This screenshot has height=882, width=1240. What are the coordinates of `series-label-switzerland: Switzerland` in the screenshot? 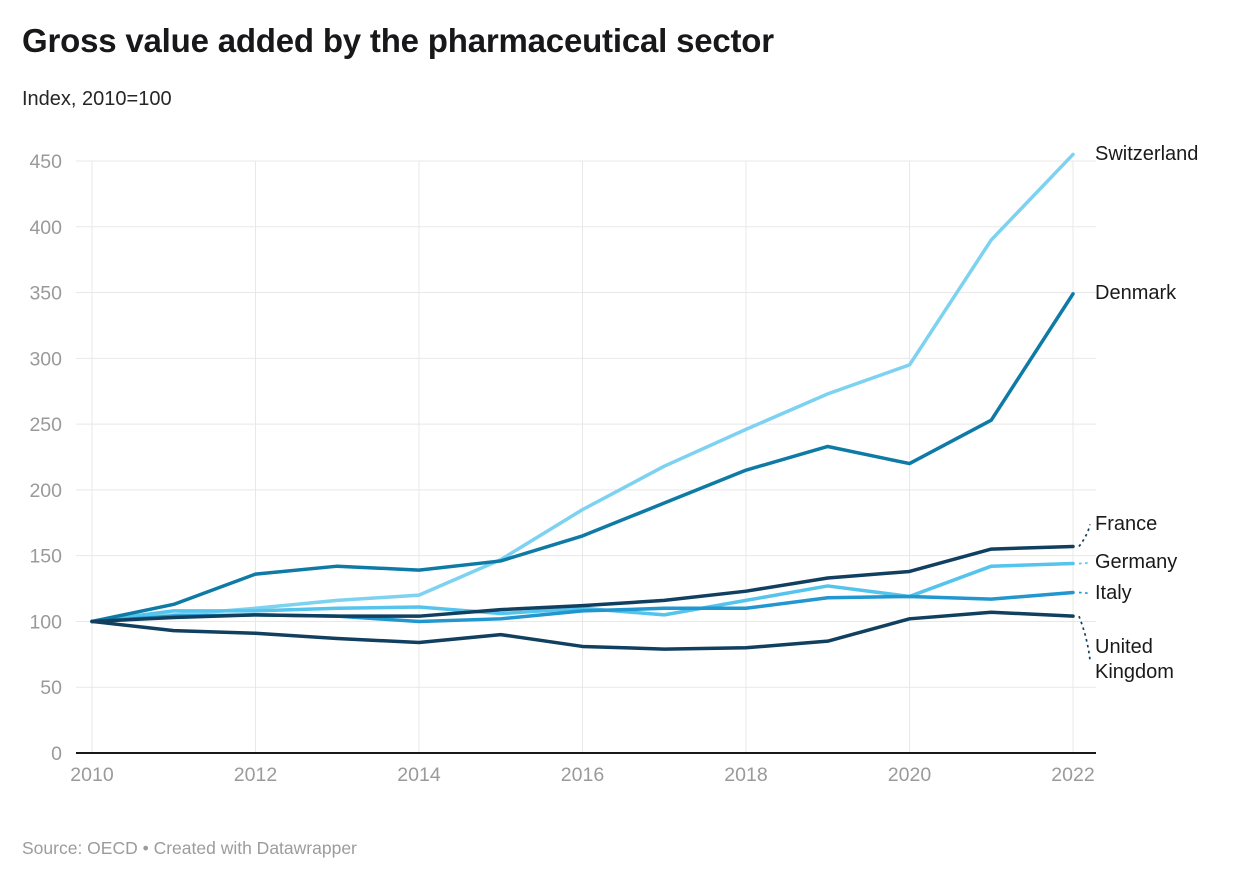 It's located at (1147, 154).